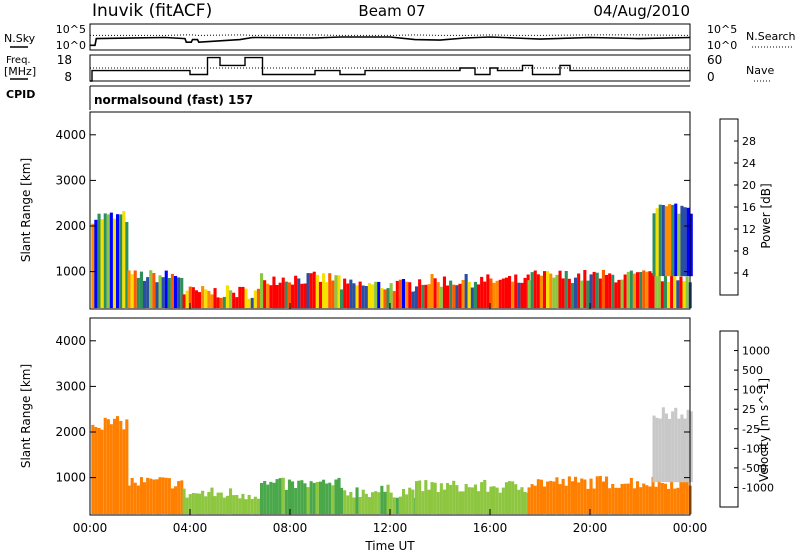 The image size is (800, 554). What do you see at coordinates (746, 419) in the screenshot?
I see `velocity-colorbar: 1000 500 100 25 -25 -100 -500 -1000` at bounding box center [746, 419].